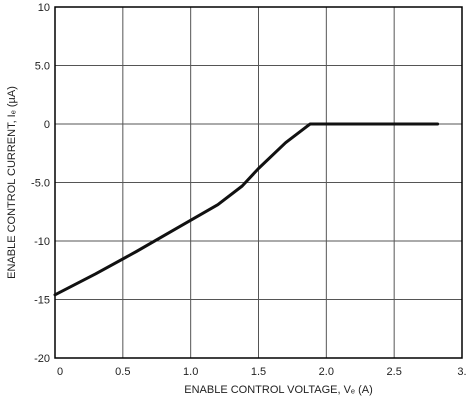 This screenshot has height=400, width=472. I want to click on x-tick-labels: 0 0.5 1.0 1.5 2.0 2.5 3., so click(262, 372).